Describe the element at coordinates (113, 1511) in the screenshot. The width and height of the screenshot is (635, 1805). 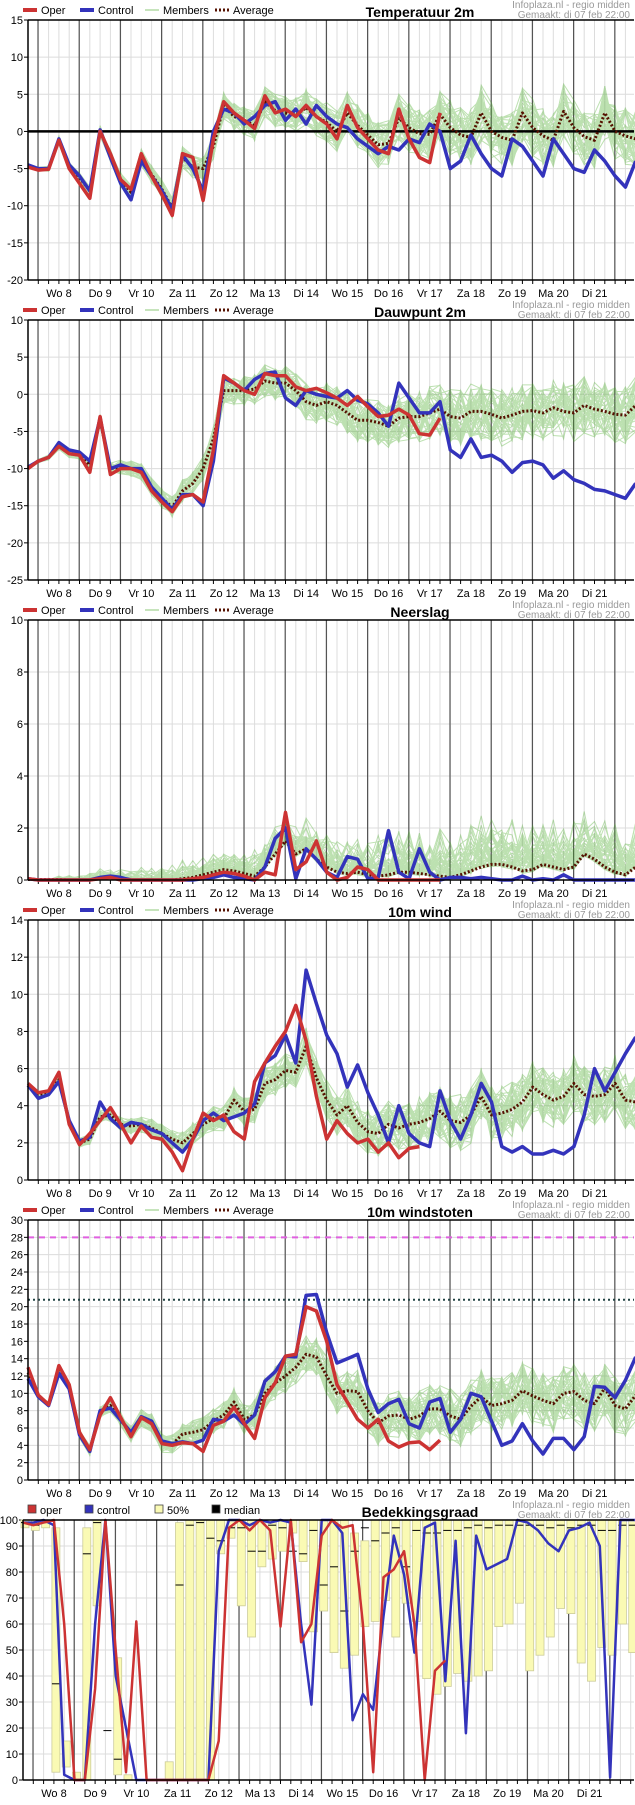
I see `legend-label: control` at that location.